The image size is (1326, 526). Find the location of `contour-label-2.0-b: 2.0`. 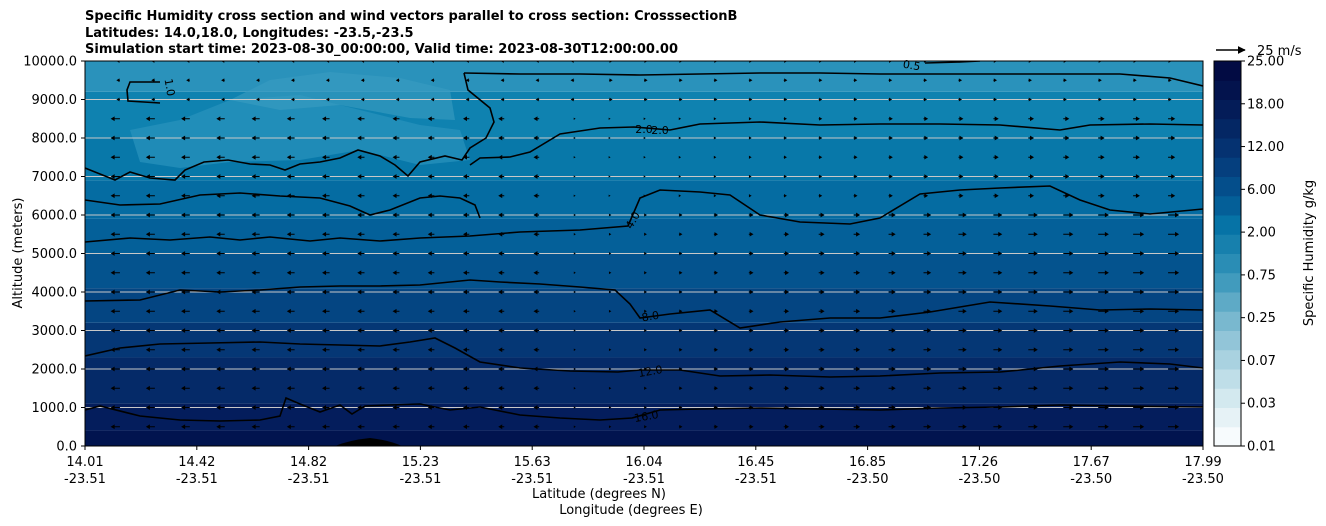

contour-label-2.0-b: 2.0 is located at coordinates (660, 130).